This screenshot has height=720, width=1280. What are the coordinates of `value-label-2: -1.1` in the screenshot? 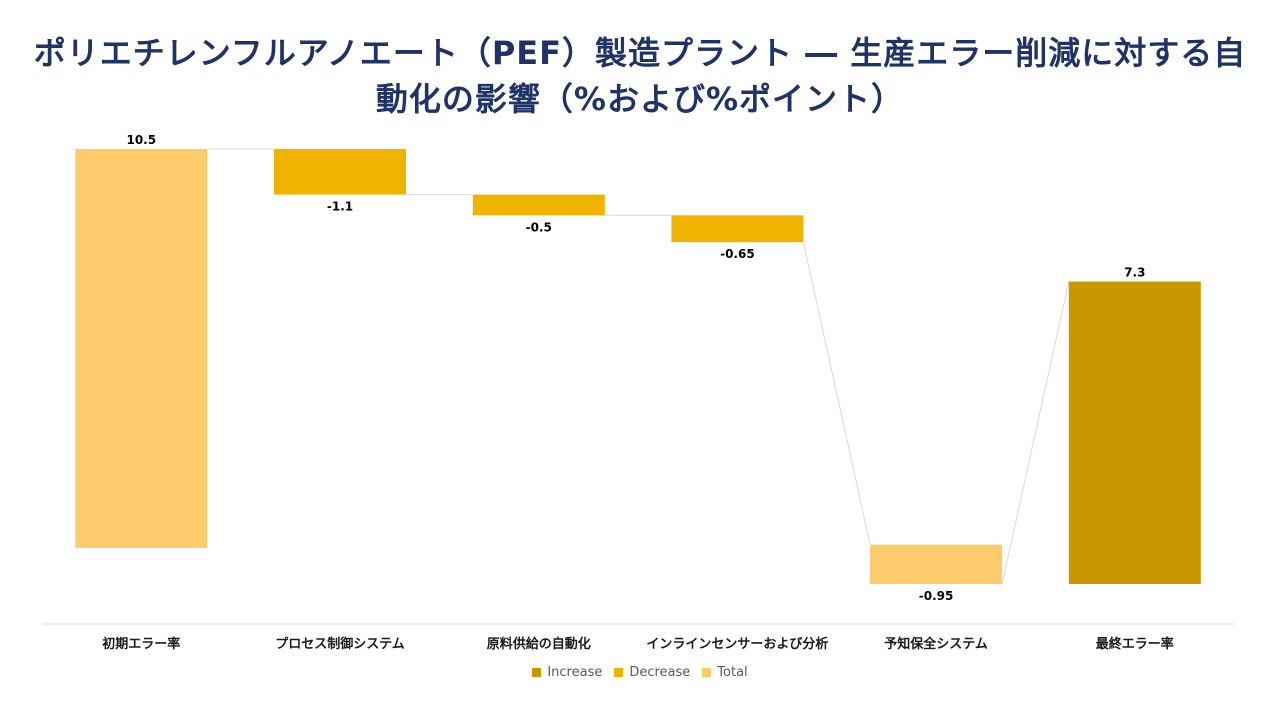 It's located at (340, 207).